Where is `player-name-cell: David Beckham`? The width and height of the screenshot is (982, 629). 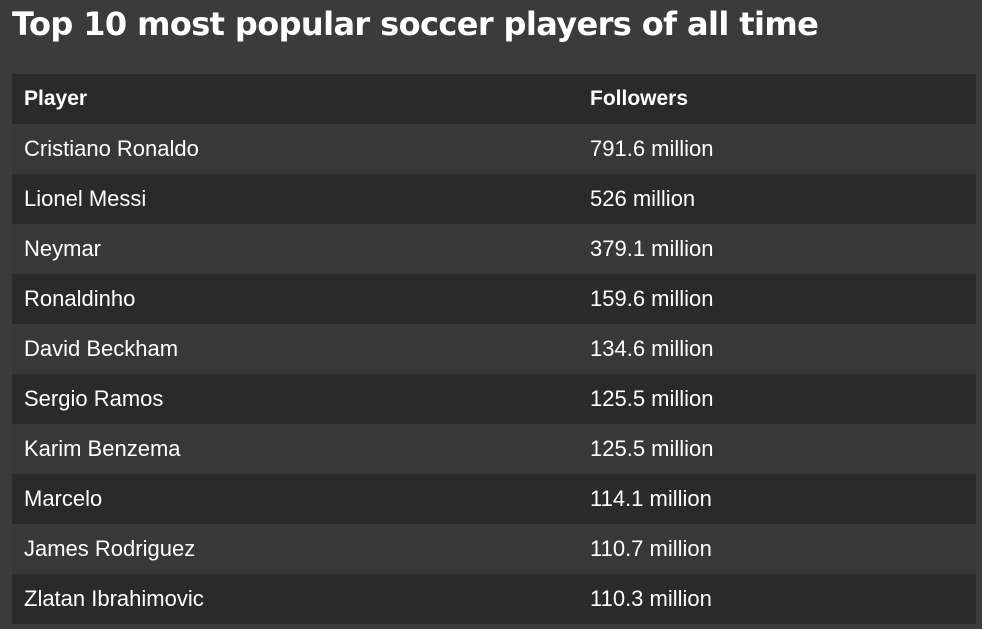 player-name-cell: David Beckham is located at coordinates (295, 349).